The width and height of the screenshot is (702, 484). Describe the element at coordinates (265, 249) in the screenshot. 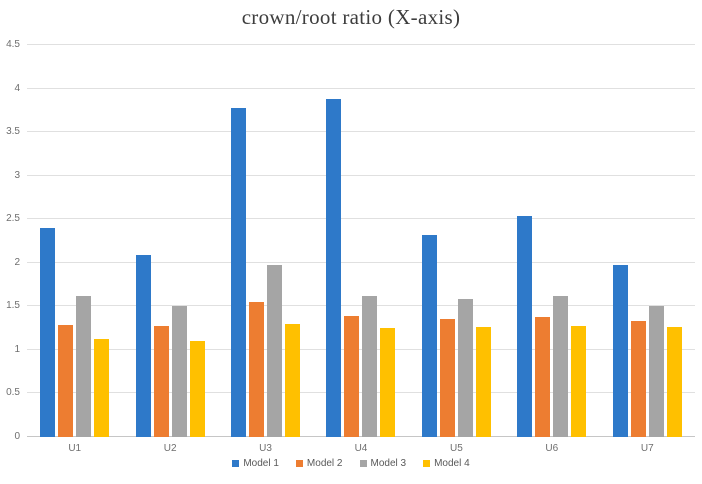

I see `bar-group-u3: U3` at that location.